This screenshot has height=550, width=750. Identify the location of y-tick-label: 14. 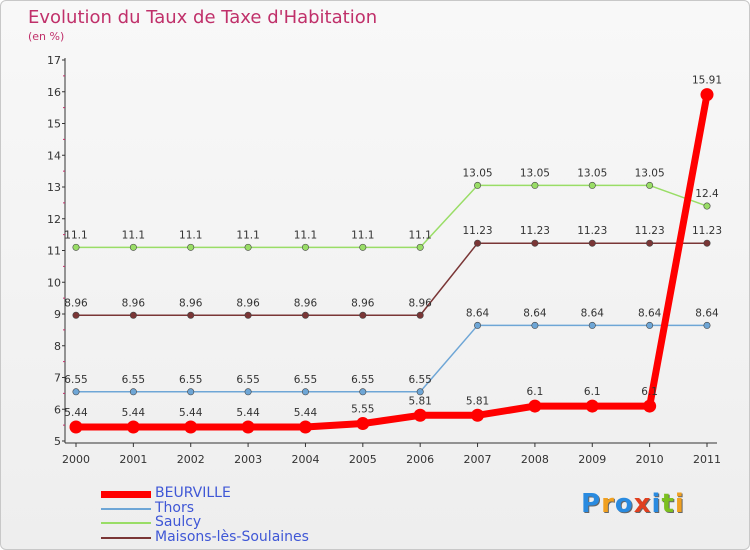
(54, 155).